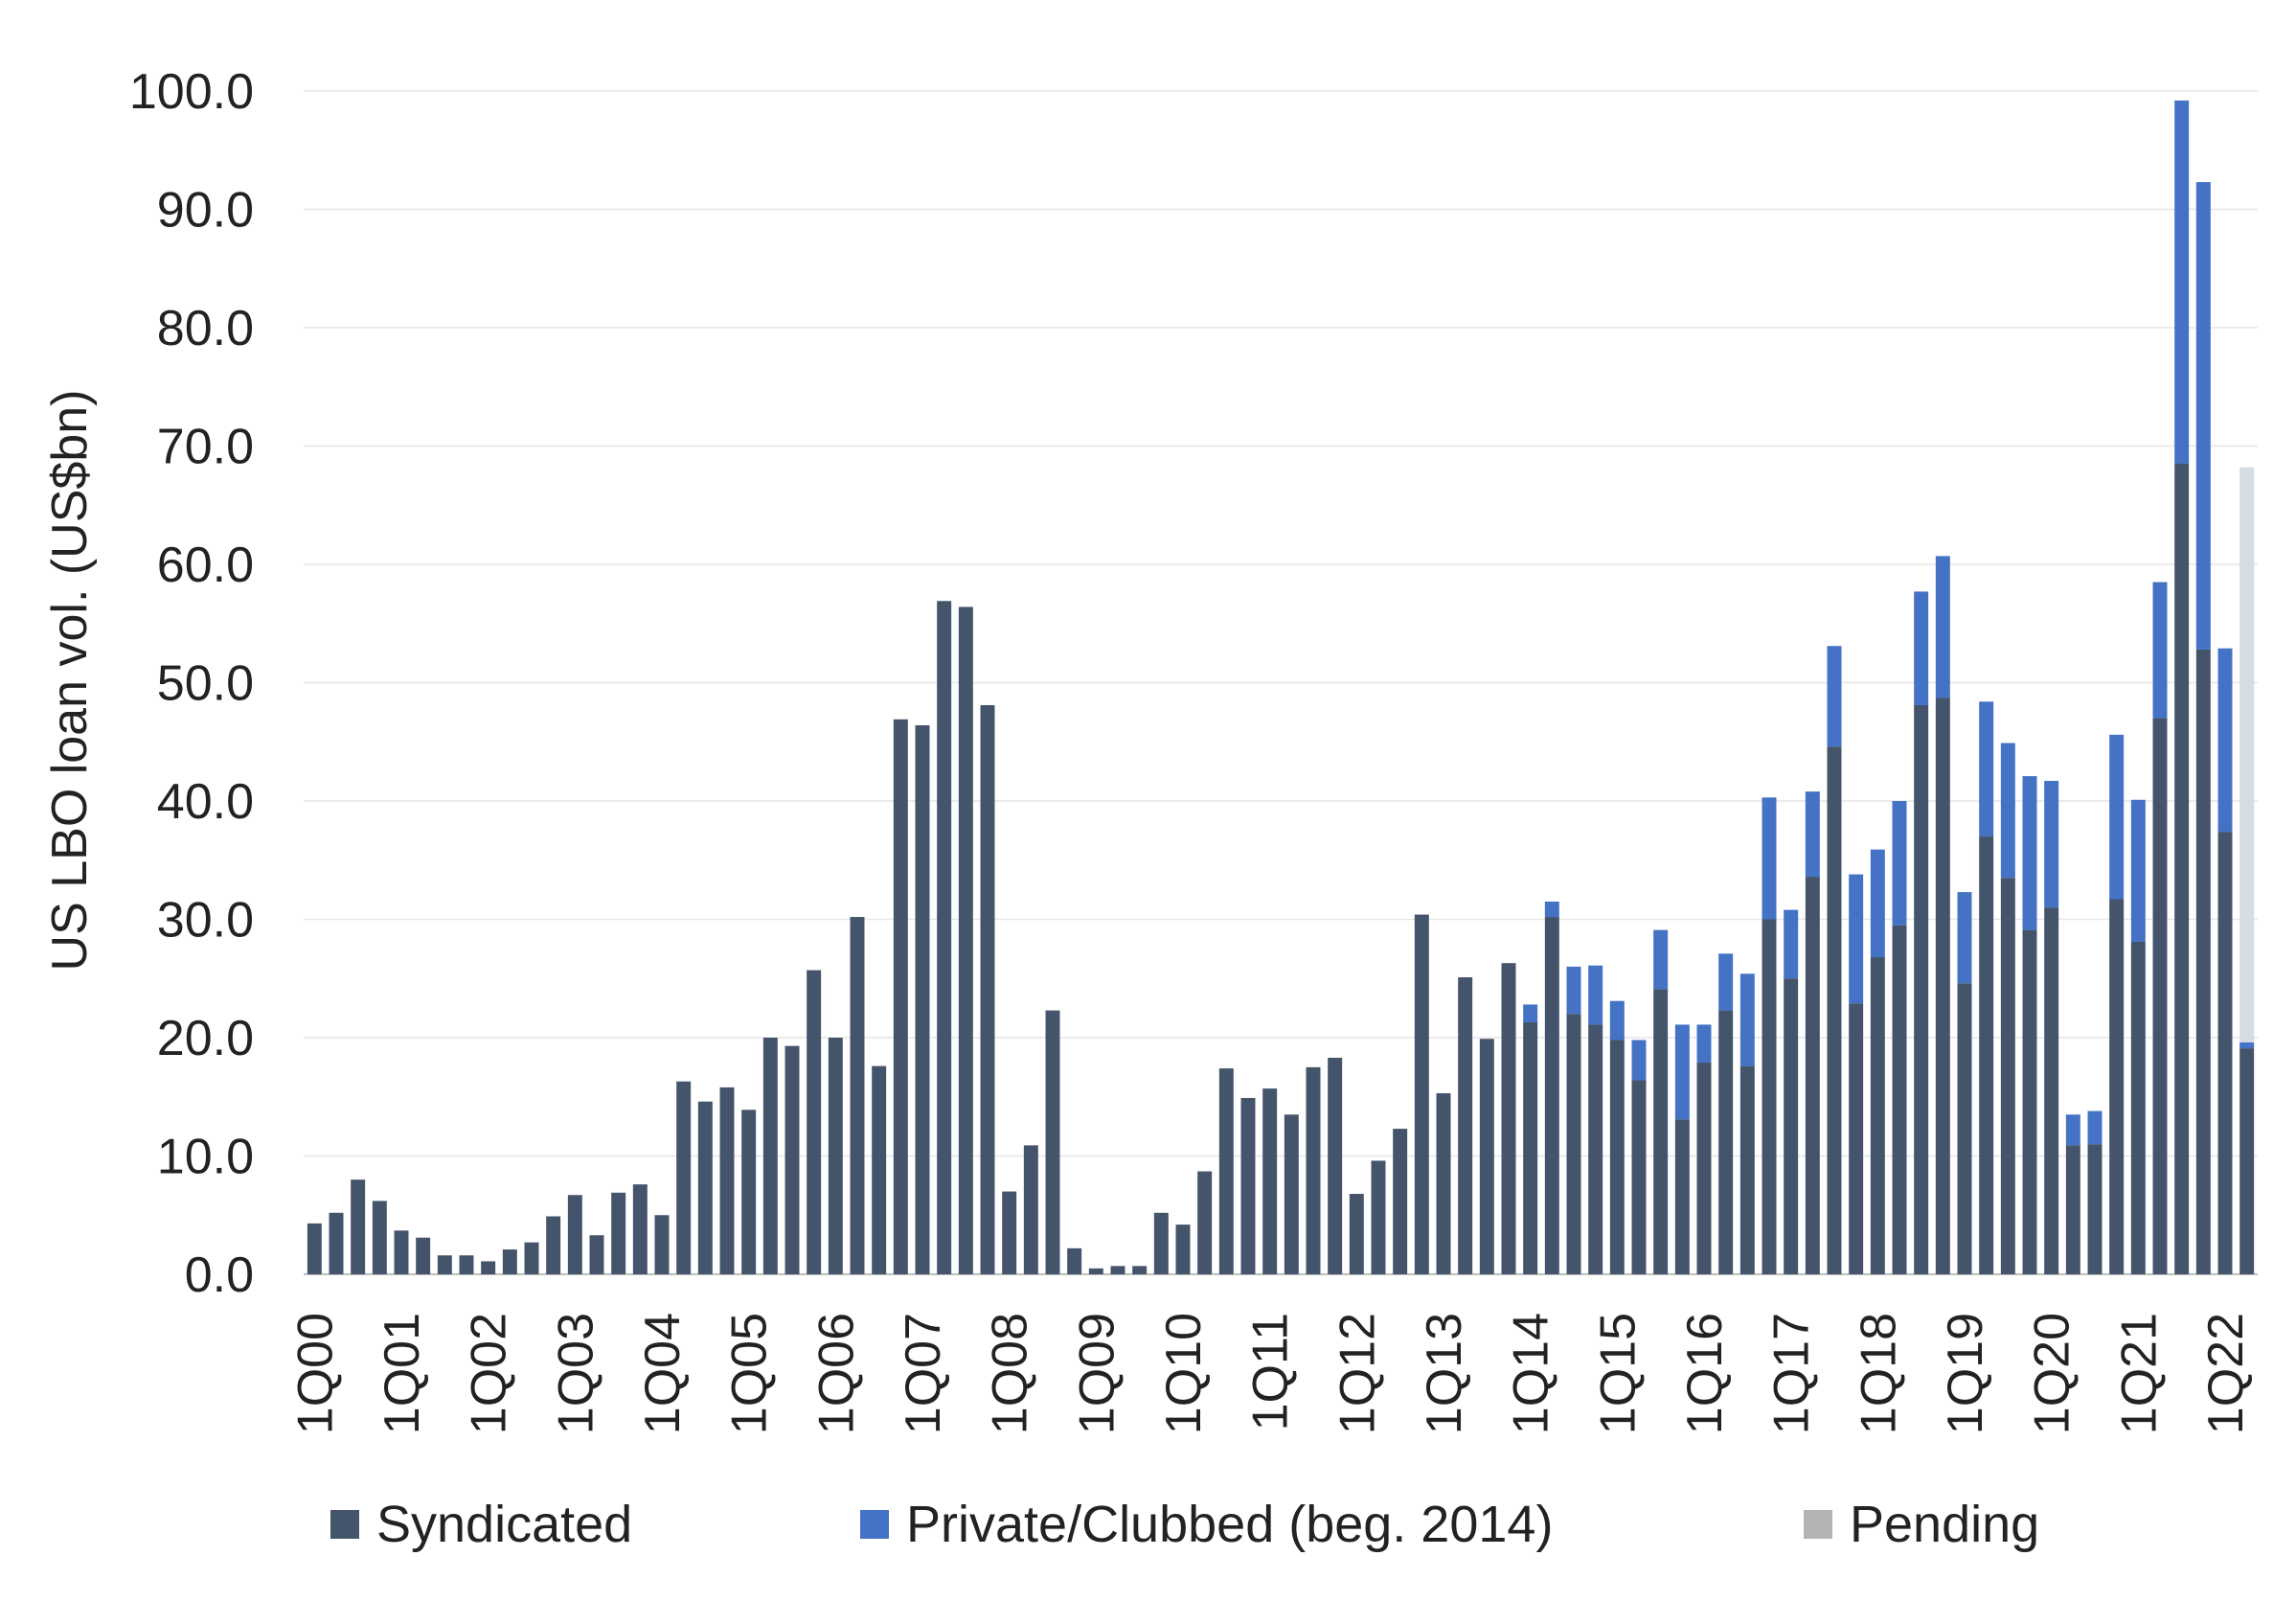  What do you see at coordinates (2247, 754) in the screenshot?
I see `bar-pending` at bounding box center [2247, 754].